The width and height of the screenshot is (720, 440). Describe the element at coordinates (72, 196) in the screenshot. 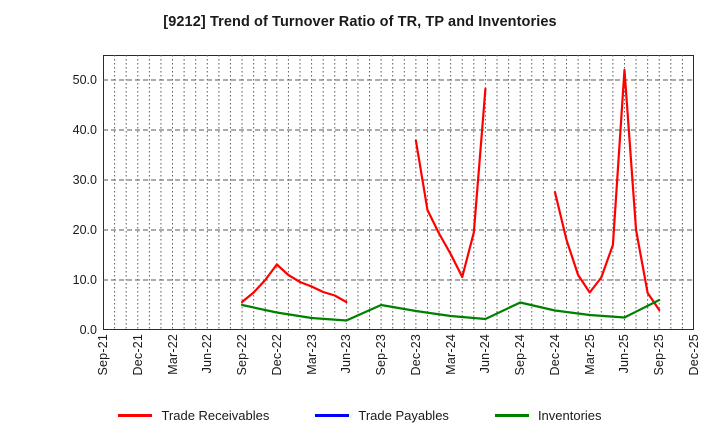

I see `y-axis-tick-labels: 0.0 10.0 20.0 30.0 40.0 50.0` at that location.